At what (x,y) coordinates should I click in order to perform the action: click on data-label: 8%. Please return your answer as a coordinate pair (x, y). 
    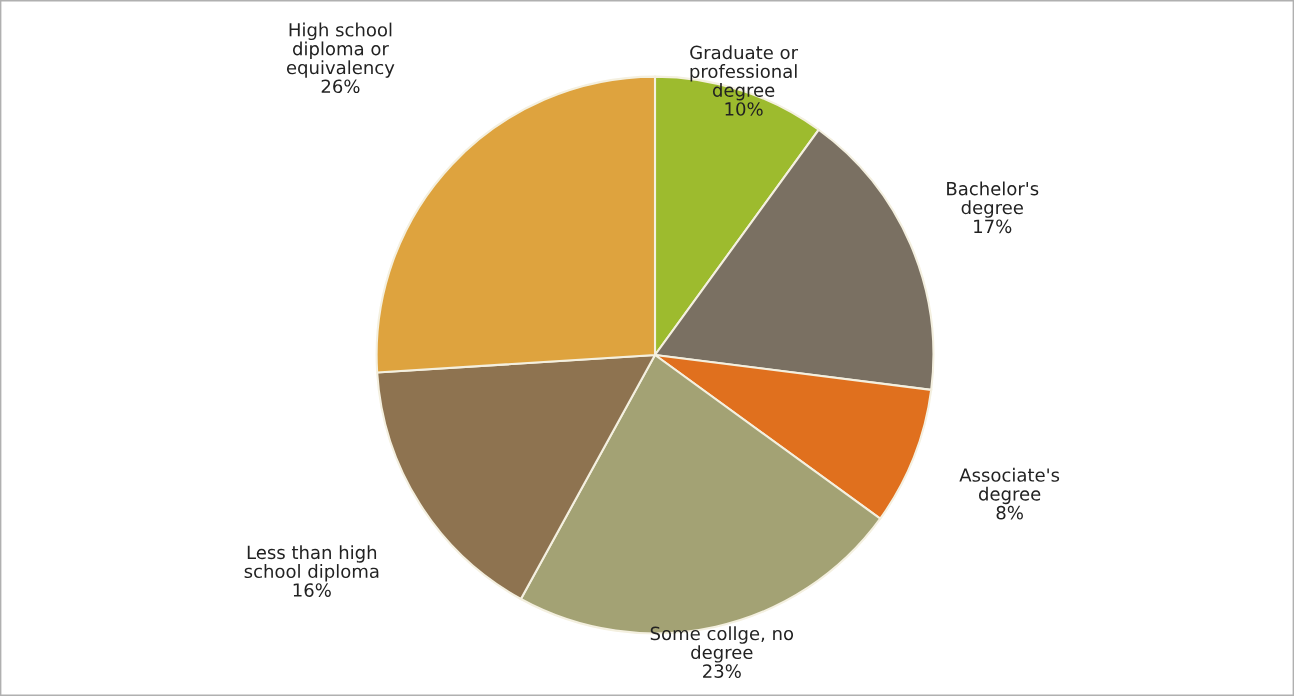
    Looking at the image, I should click on (1009, 512).